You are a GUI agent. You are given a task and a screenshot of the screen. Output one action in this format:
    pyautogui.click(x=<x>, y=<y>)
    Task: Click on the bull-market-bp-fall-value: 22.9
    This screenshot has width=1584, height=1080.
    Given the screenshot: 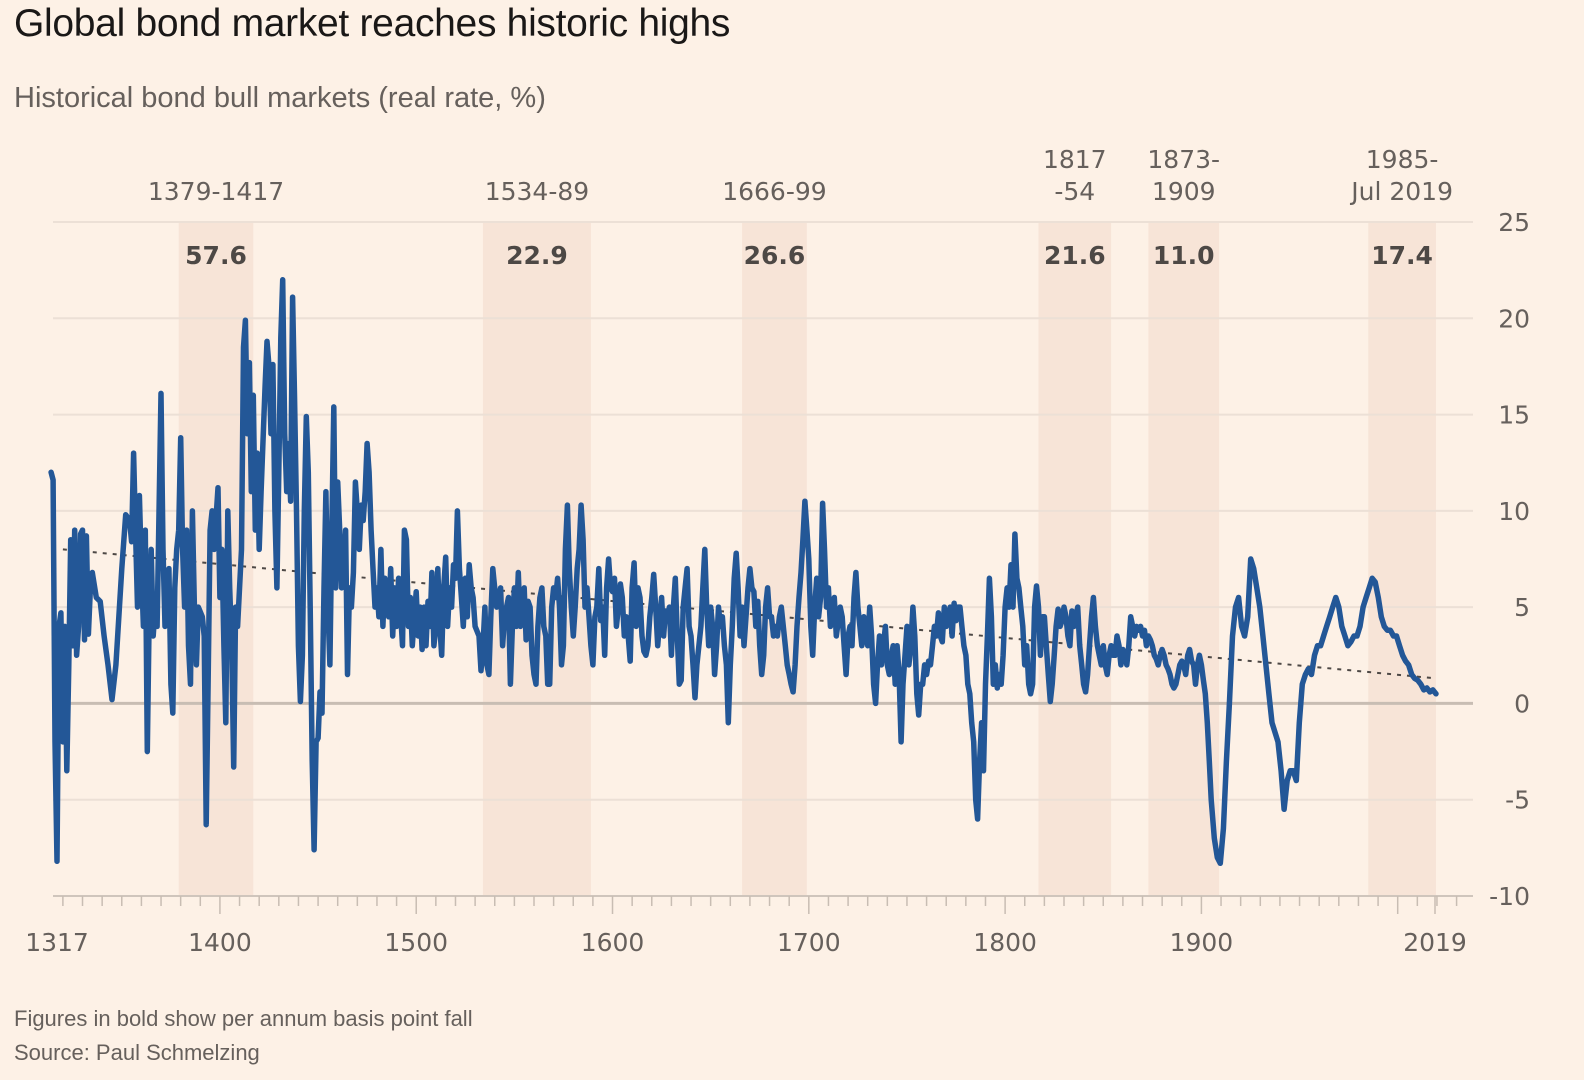 What is the action you would take?
    pyautogui.click(x=537, y=255)
    